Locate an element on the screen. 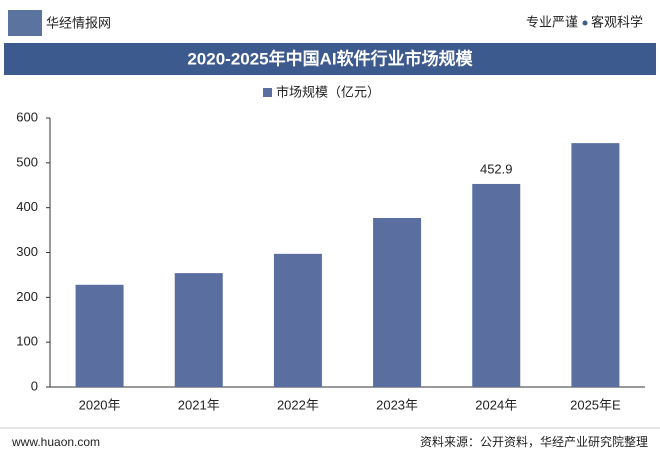 The width and height of the screenshot is (660, 461). y-tick-label: 600 is located at coordinates (27, 116).